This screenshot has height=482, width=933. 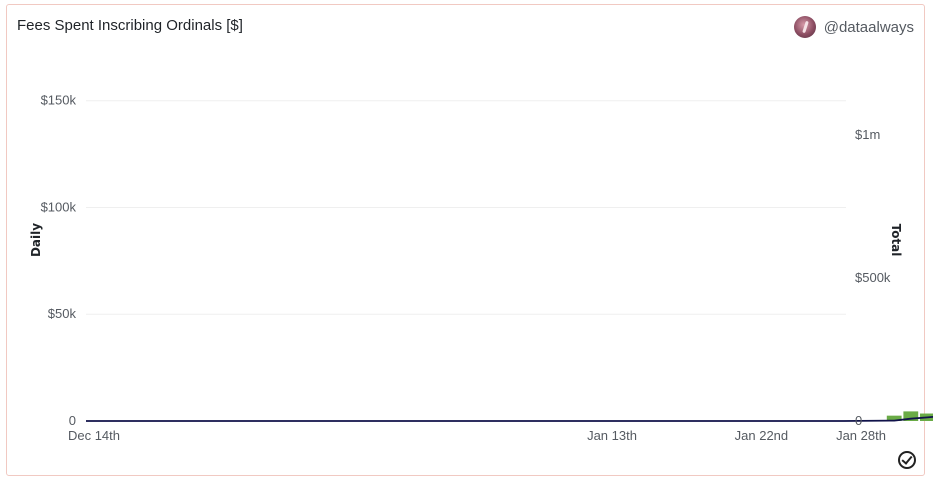 What do you see at coordinates (907, 460) in the screenshot?
I see `checkmark-circle-icon` at bounding box center [907, 460].